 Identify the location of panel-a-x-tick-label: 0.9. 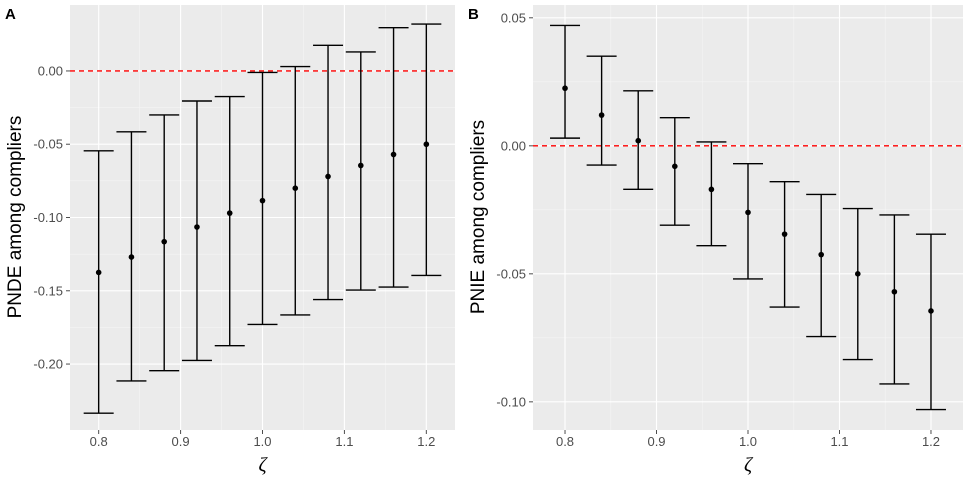
(181, 441).